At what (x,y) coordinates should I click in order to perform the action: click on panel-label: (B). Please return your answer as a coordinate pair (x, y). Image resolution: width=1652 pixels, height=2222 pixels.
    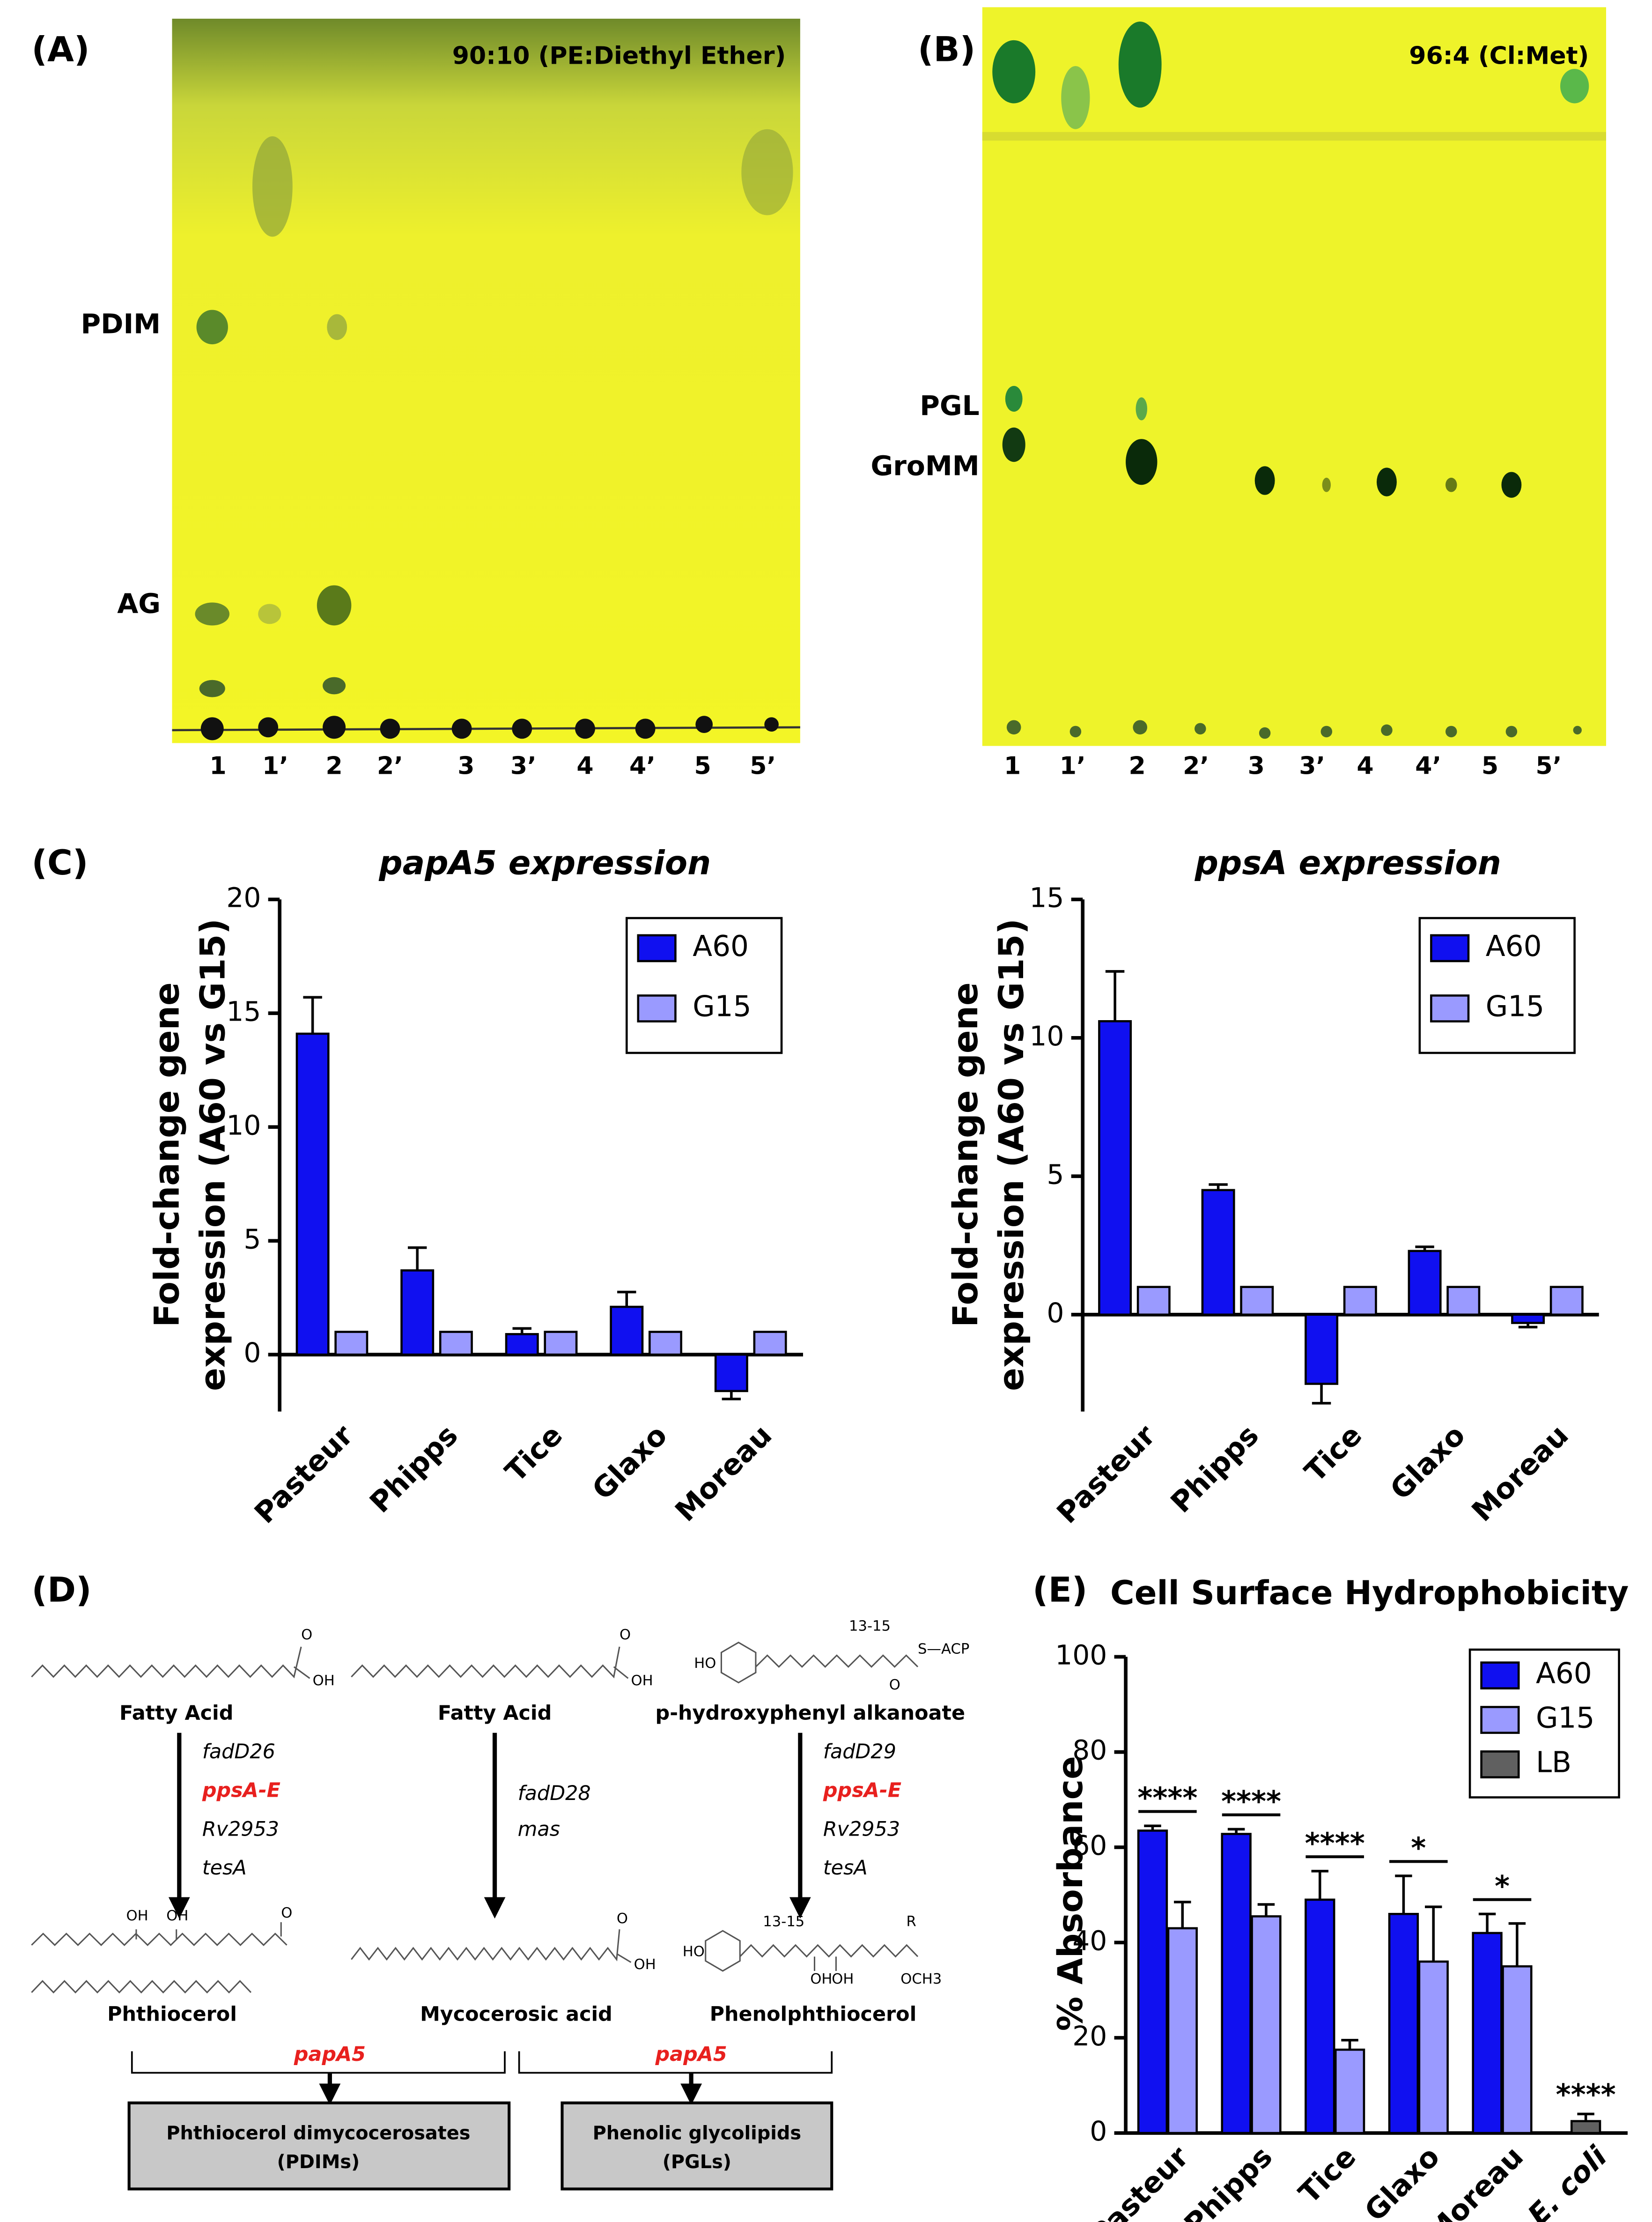
    Looking at the image, I should click on (946, 49).